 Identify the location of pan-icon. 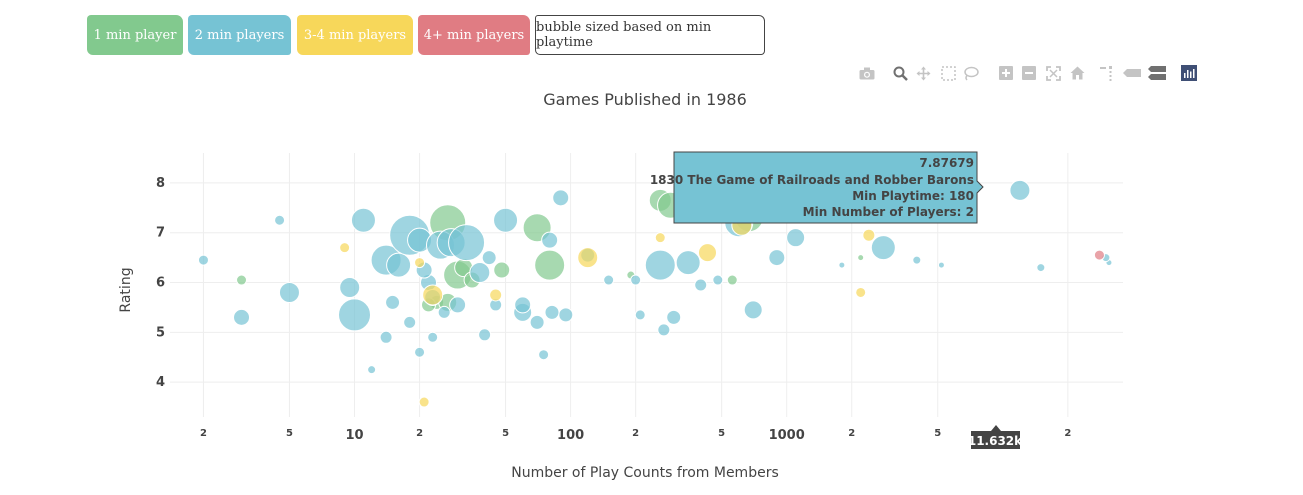
(923, 73).